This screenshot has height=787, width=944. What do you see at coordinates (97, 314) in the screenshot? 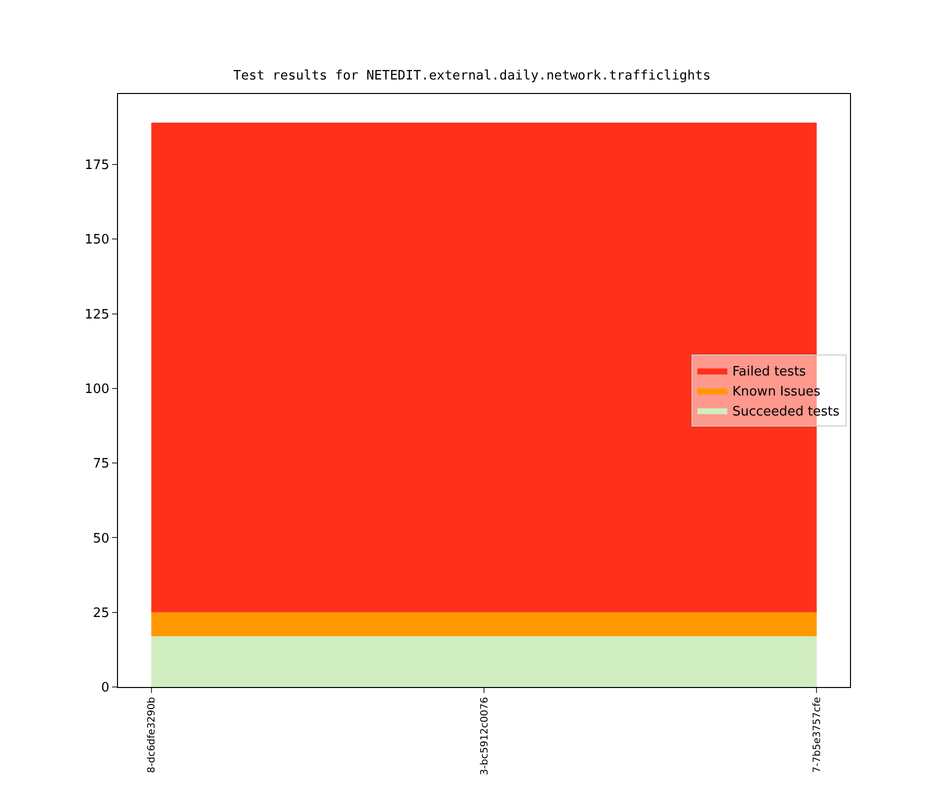
I see `y-tick-label: 125` at bounding box center [97, 314].